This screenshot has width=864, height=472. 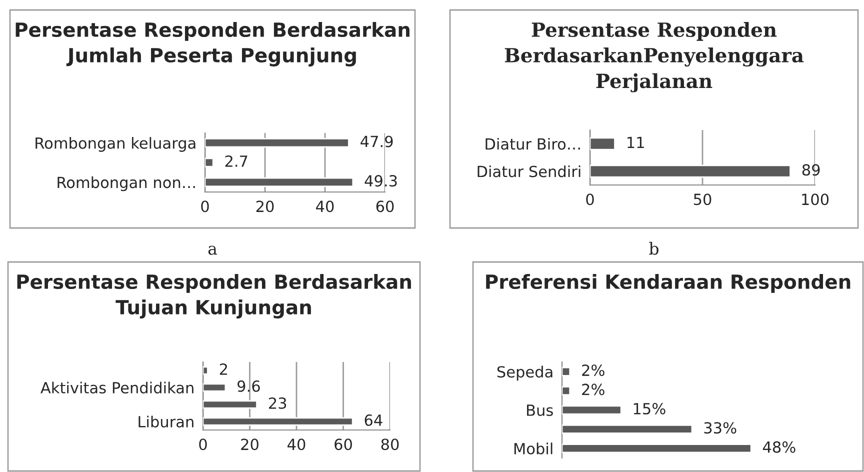 I want to click on x-tick-label: 100, so click(x=815, y=200).